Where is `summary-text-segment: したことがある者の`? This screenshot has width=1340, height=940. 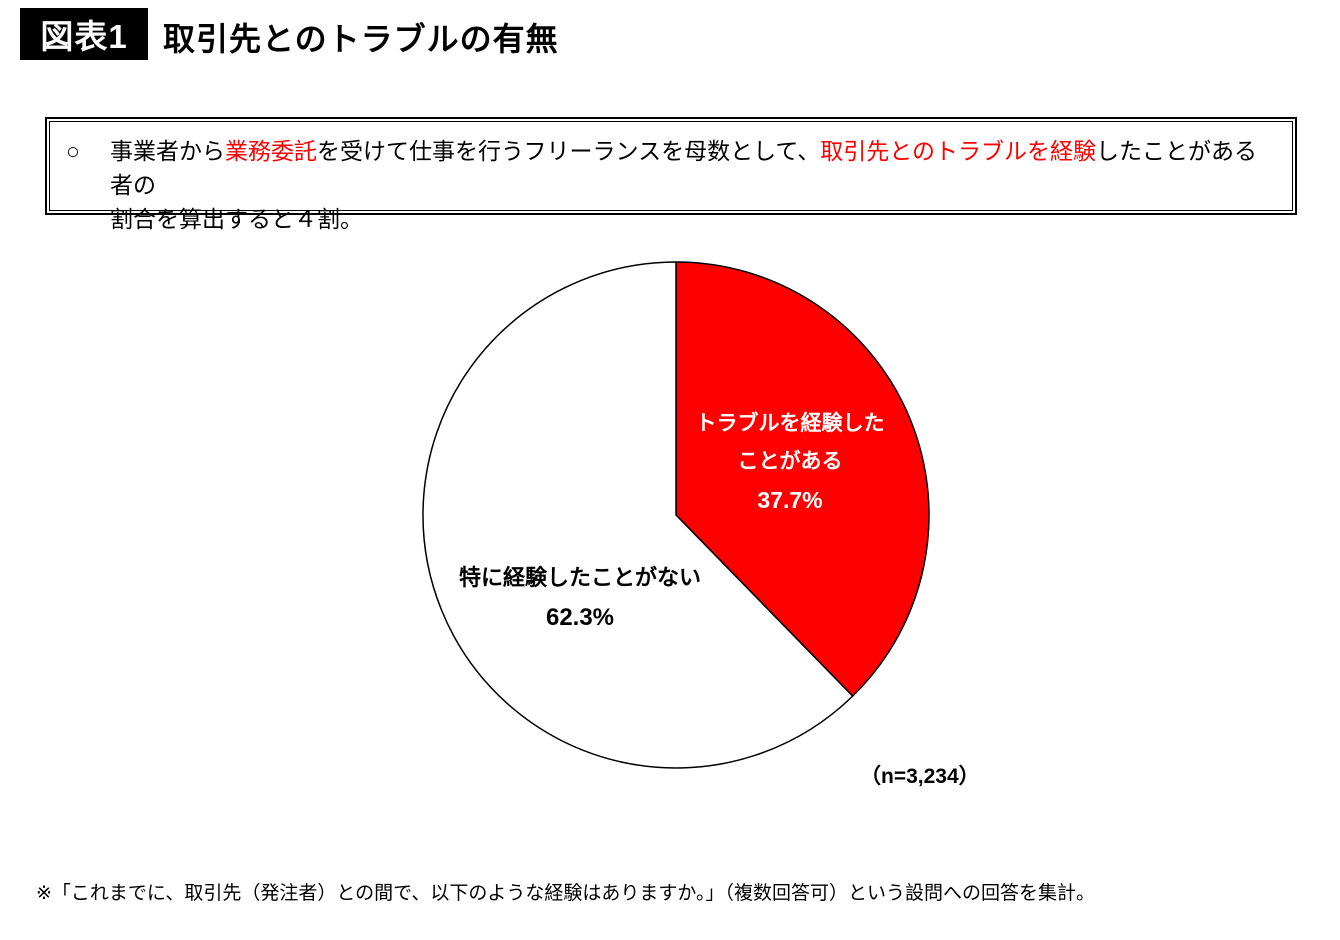 summary-text-segment: したことがある者の is located at coordinates (684, 168).